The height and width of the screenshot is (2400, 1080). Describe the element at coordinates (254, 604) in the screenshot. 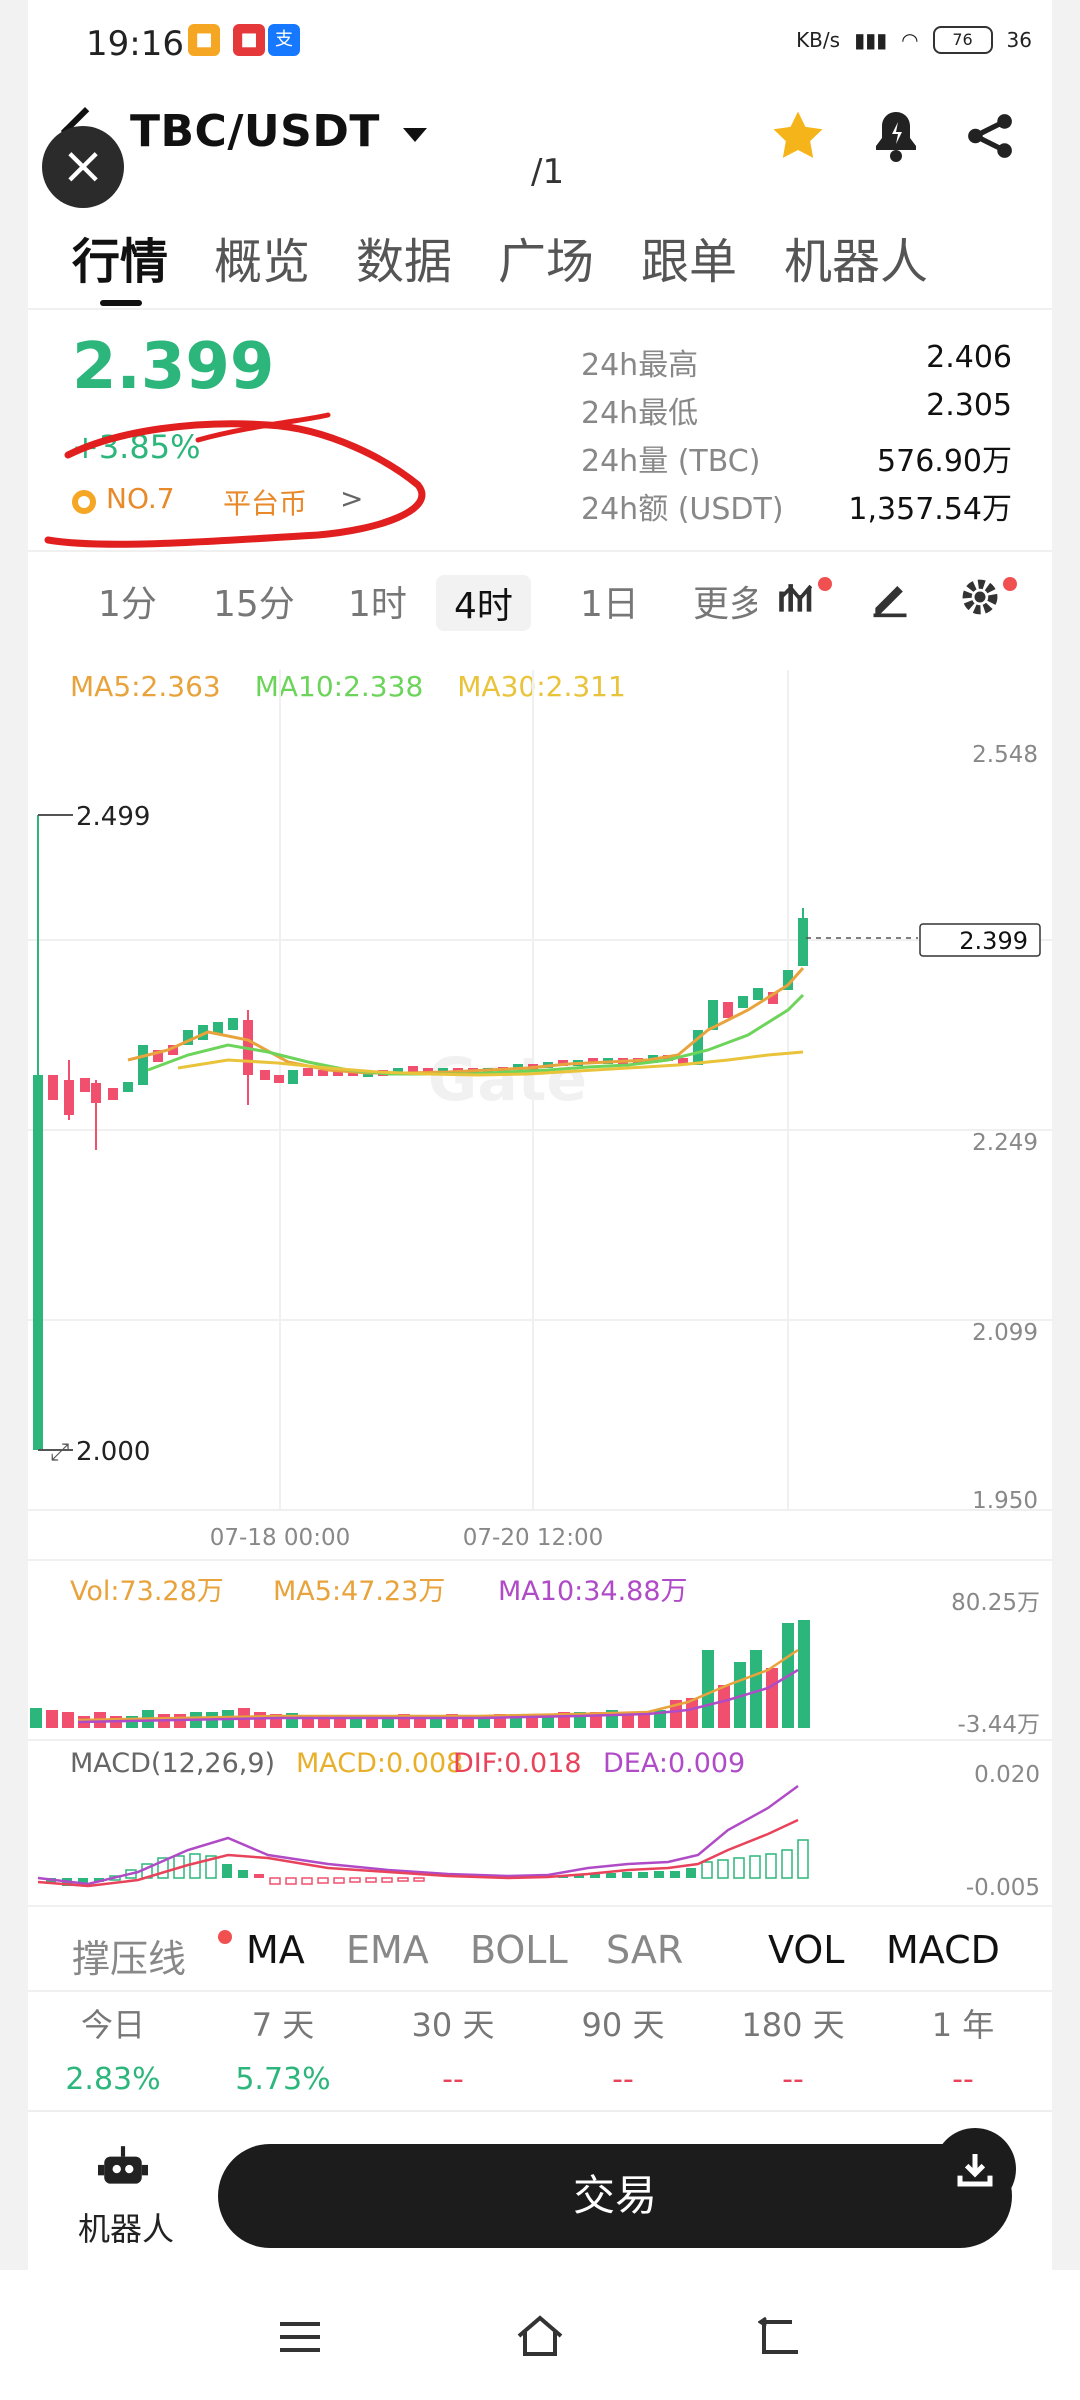

I see `timeframe-15m: 15分` at that location.